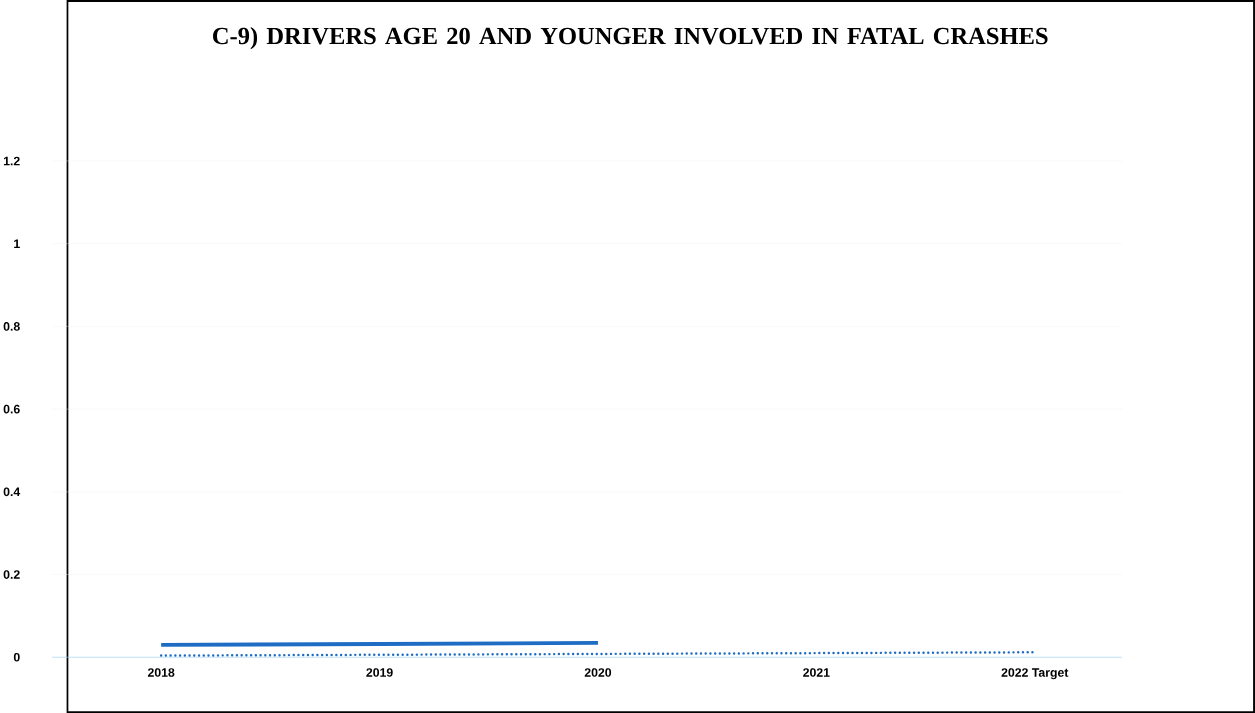 This screenshot has height=713, width=1255. What do you see at coordinates (379, 672) in the screenshot?
I see `x-tick-label: 2019` at bounding box center [379, 672].